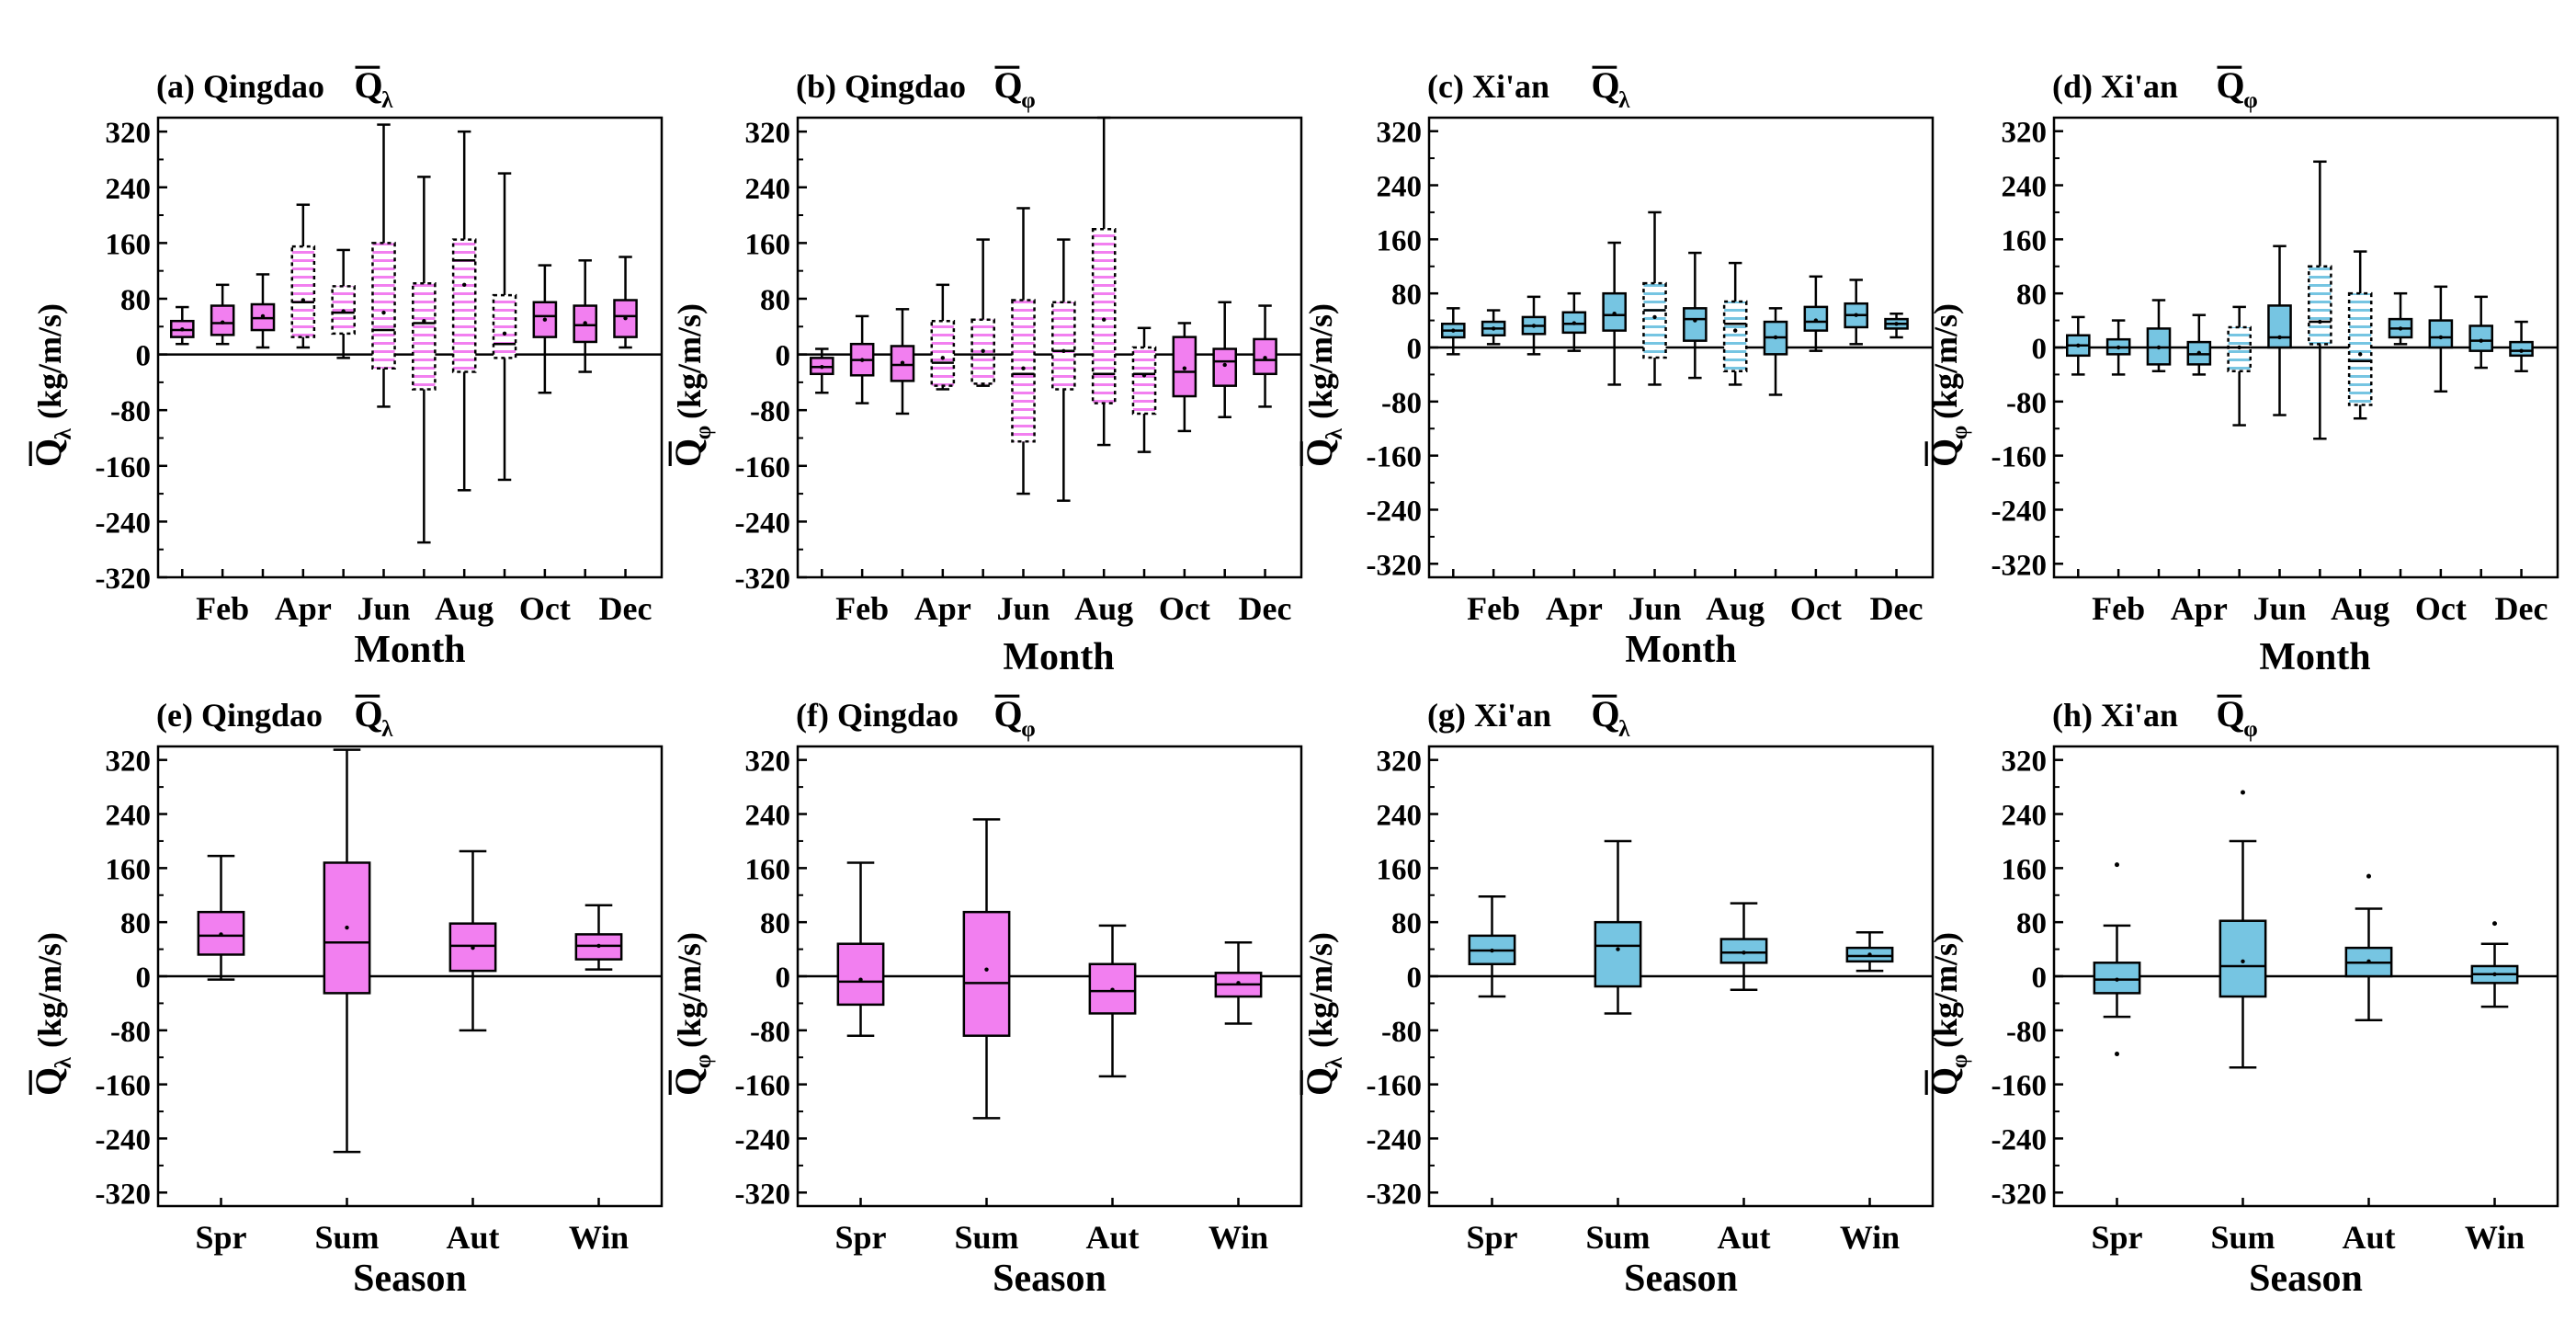 This screenshot has height=1332, width=2576. What do you see at coordinates (599, 1237) in the screenshot?
I see `x-tick-label: Win` at bounding box center [599, 1237].